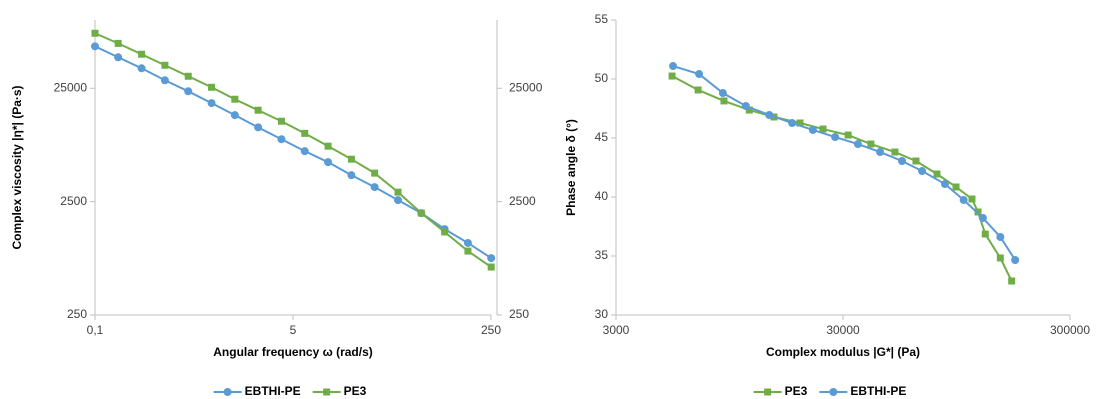 This screenshot has height=399, width=1101. Describe the element at coordinates (602, 78) in the screenshot. I see `y-tick-label: 50` at that location.